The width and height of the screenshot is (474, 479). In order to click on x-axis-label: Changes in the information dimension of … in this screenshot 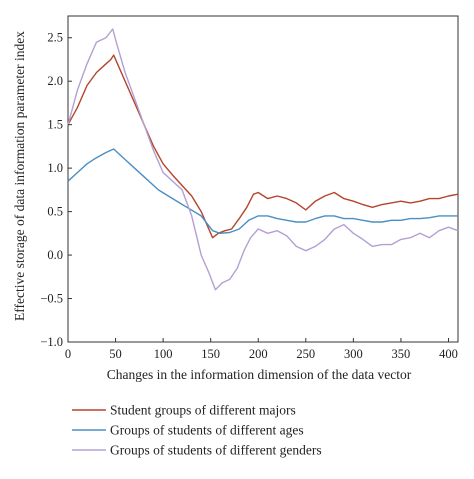, I will do `click(259, 374)`.